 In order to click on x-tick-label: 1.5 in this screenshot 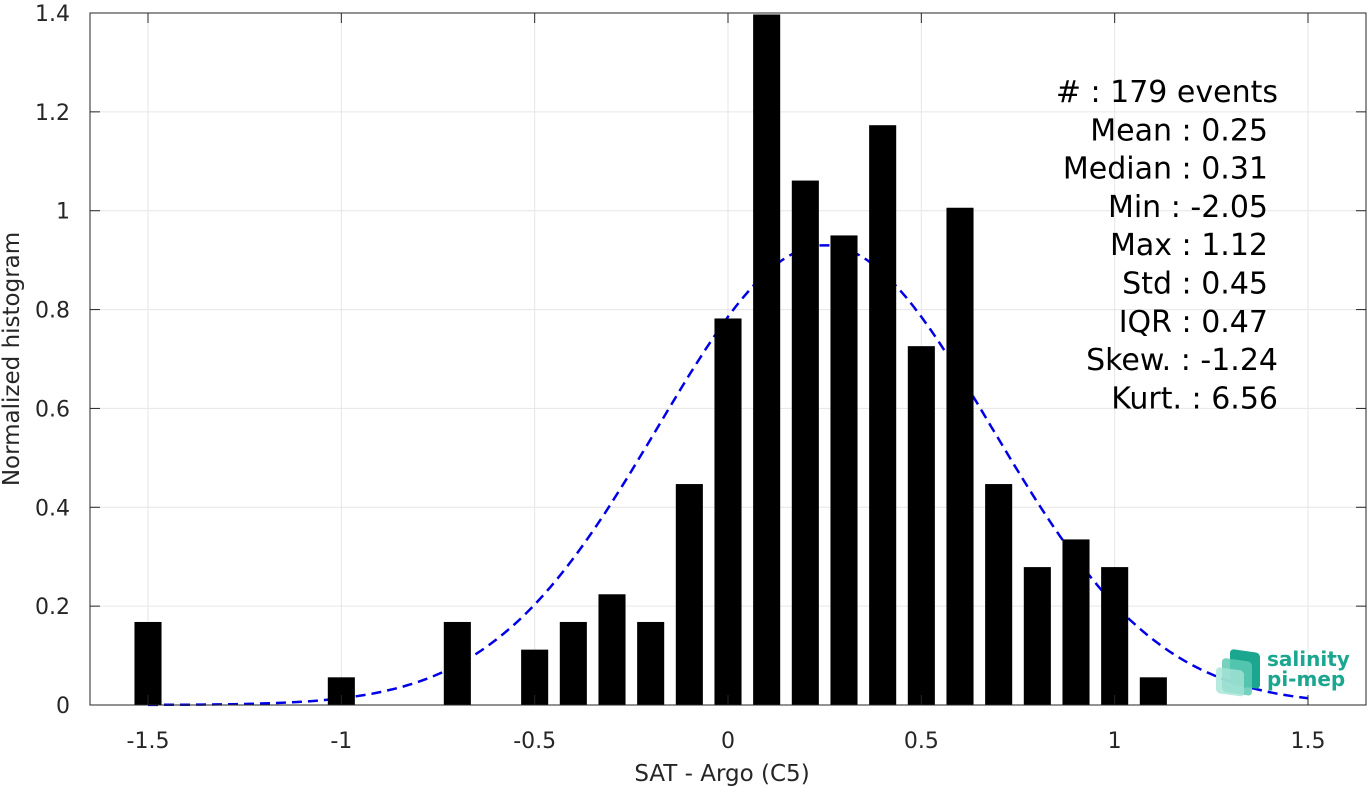, I will do `click(1308, 741)`.